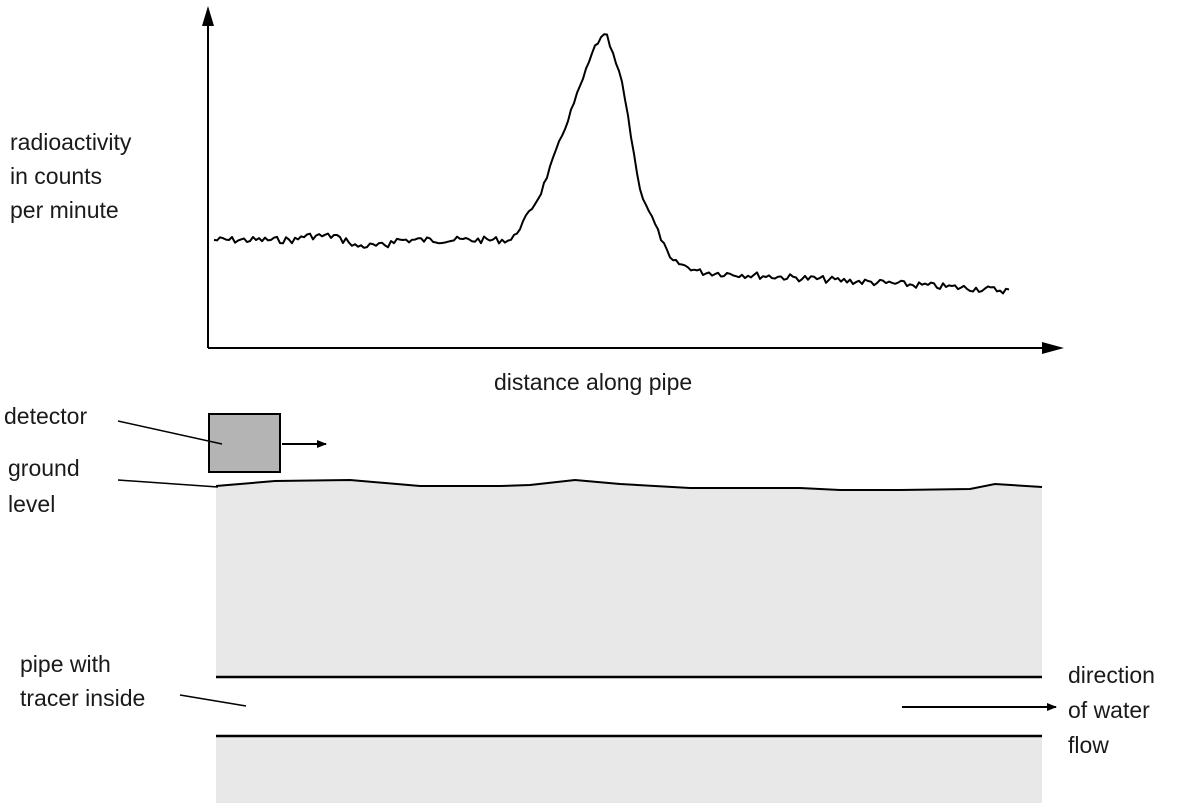 This screenshot has height=803, width=1192. Describe the element at coordinates (1109, 710) in the screenshot. I see `water-flow-label-line-2: of water` at that location.